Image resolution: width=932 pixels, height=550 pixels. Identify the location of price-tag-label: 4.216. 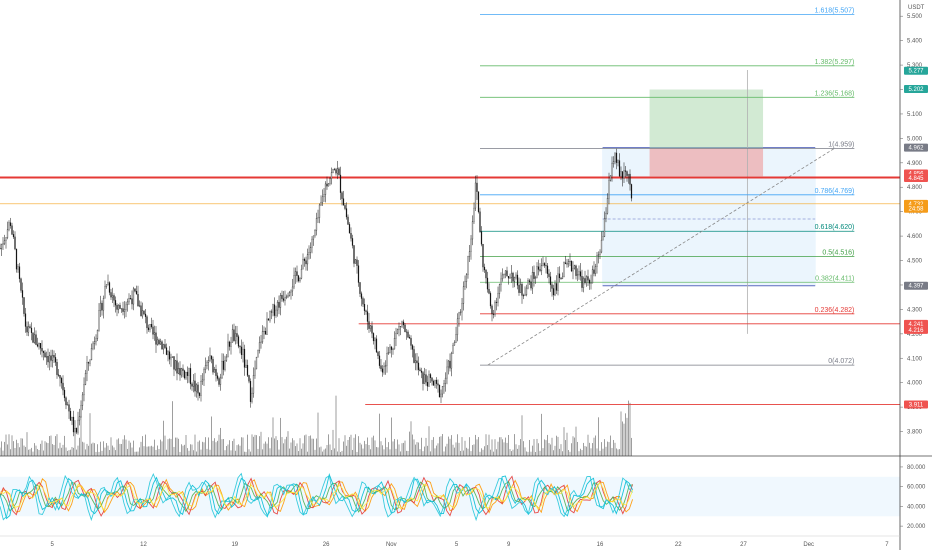
(916, 331).